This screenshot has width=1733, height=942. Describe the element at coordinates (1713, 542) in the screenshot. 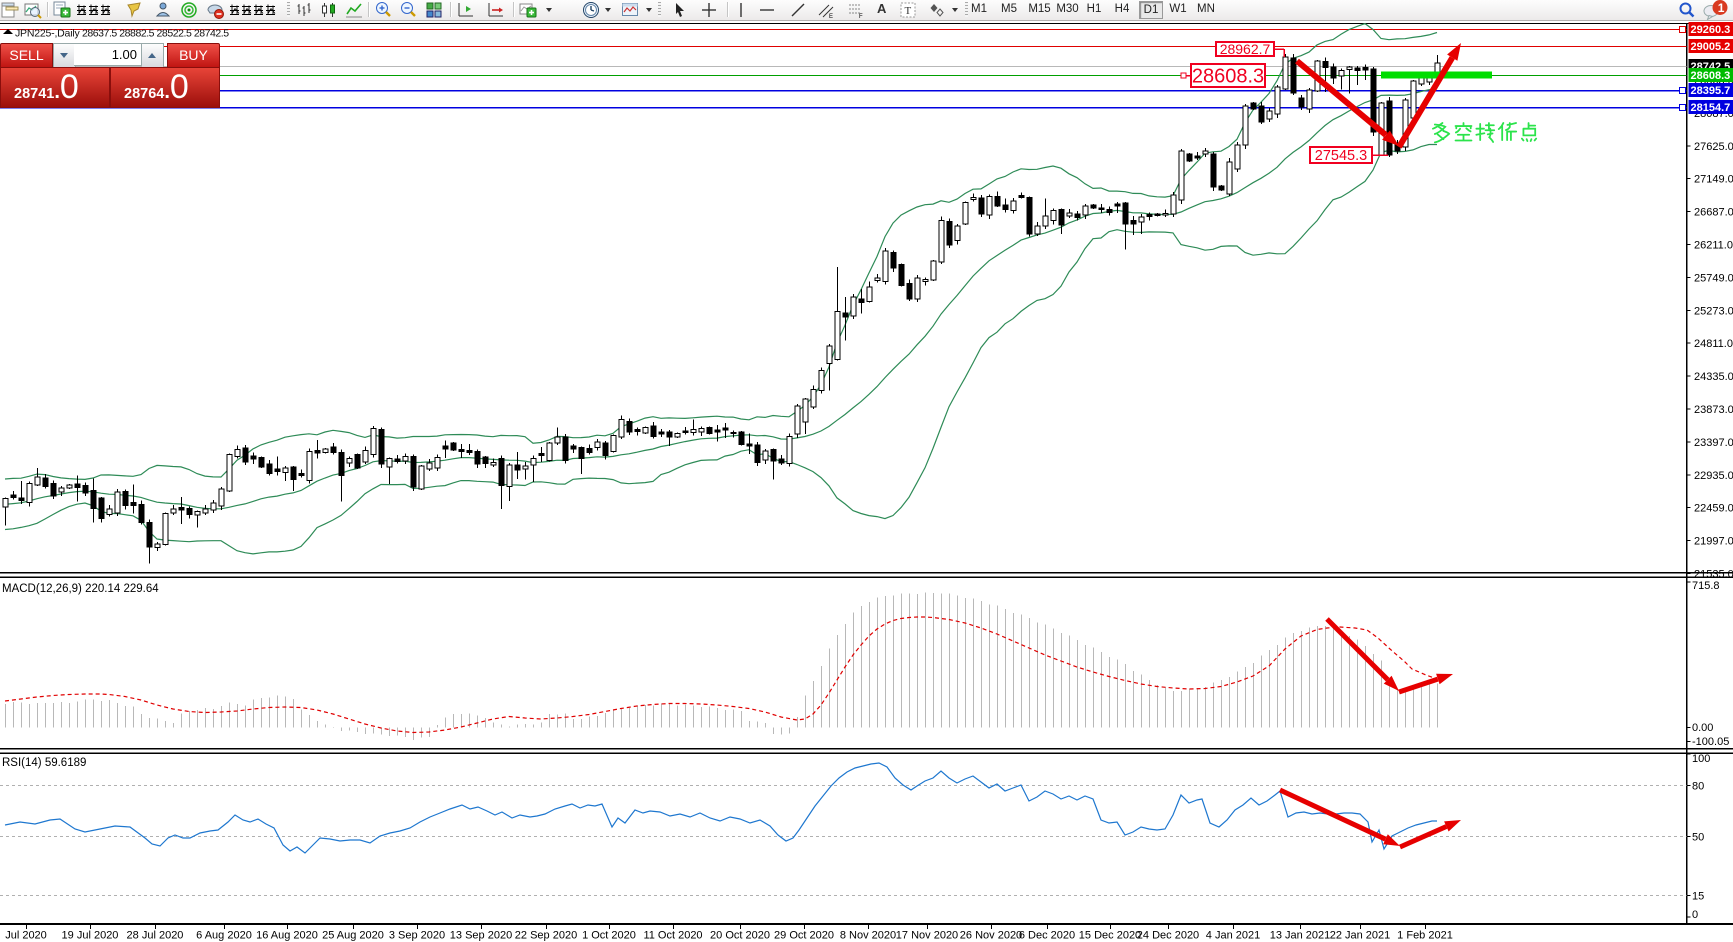

I see `svg-text: 21997.0` at that location.